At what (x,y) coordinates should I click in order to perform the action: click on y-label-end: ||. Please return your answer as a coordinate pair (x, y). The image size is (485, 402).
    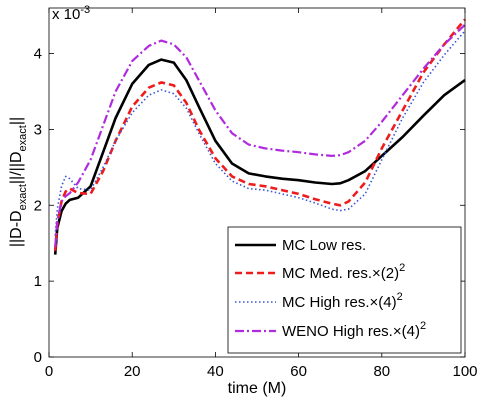
    Looking at the image, I should click on (16, 121).